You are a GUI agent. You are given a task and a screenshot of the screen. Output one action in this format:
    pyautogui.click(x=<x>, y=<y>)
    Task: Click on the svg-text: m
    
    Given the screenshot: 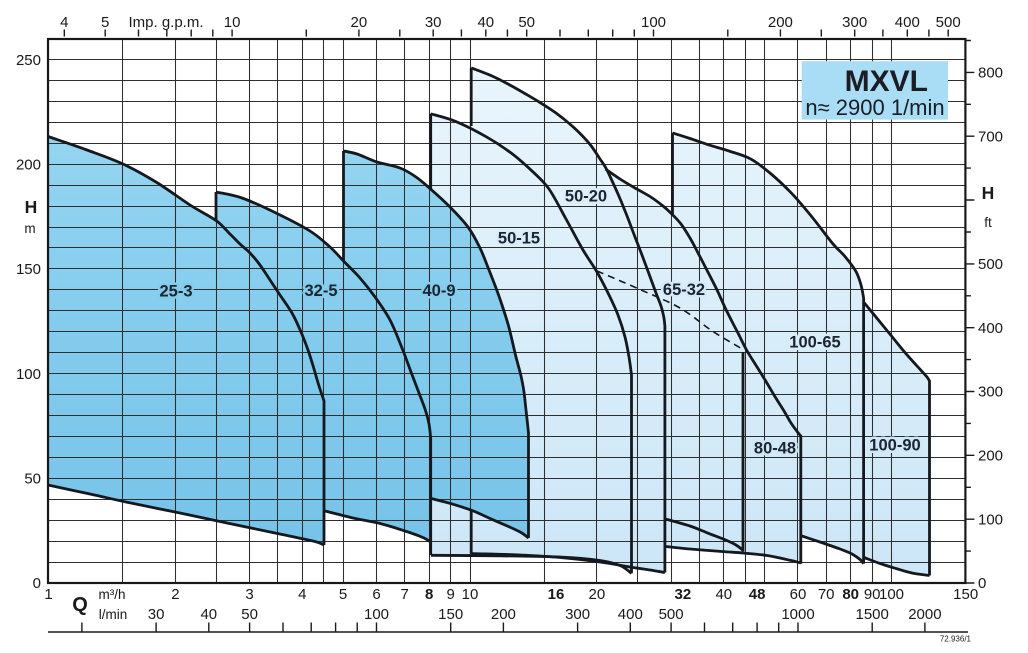 What is the action you would take?
    pyautogui.click(x=29, y=228)
    